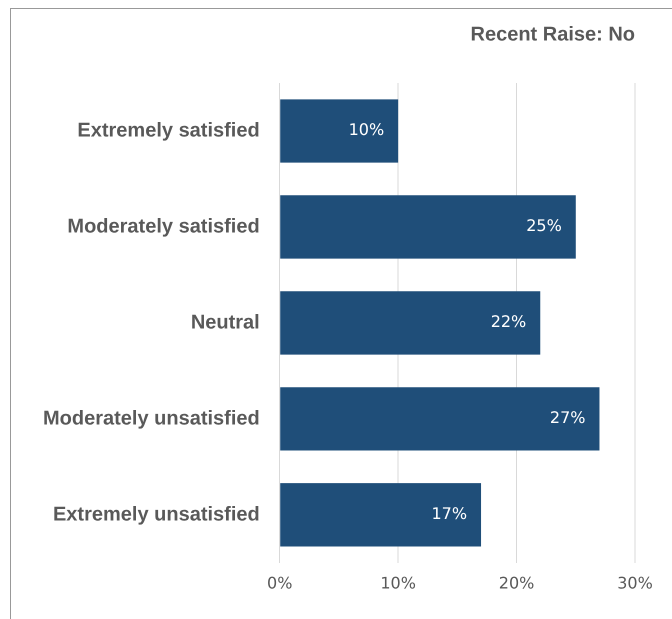 This screenshot has width=672, height=619. I want to click on x-tick-label: 30%, so click(635, 583).